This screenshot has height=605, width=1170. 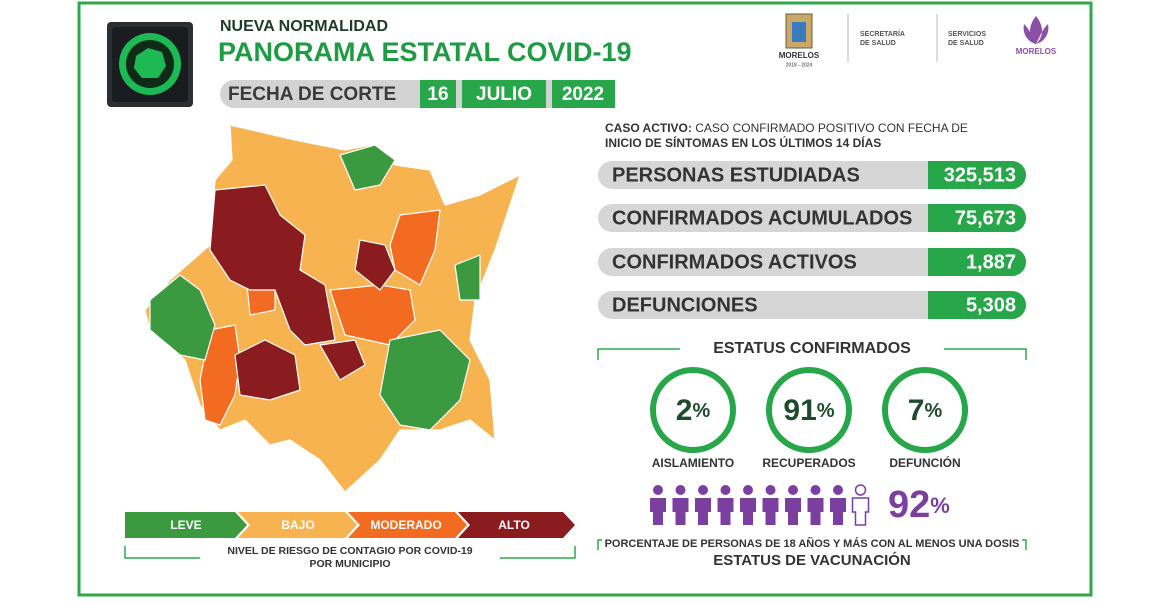 I want to click on stat-label: CONFIRMADOS ACUMULADOS, so click(x=762, y=218).